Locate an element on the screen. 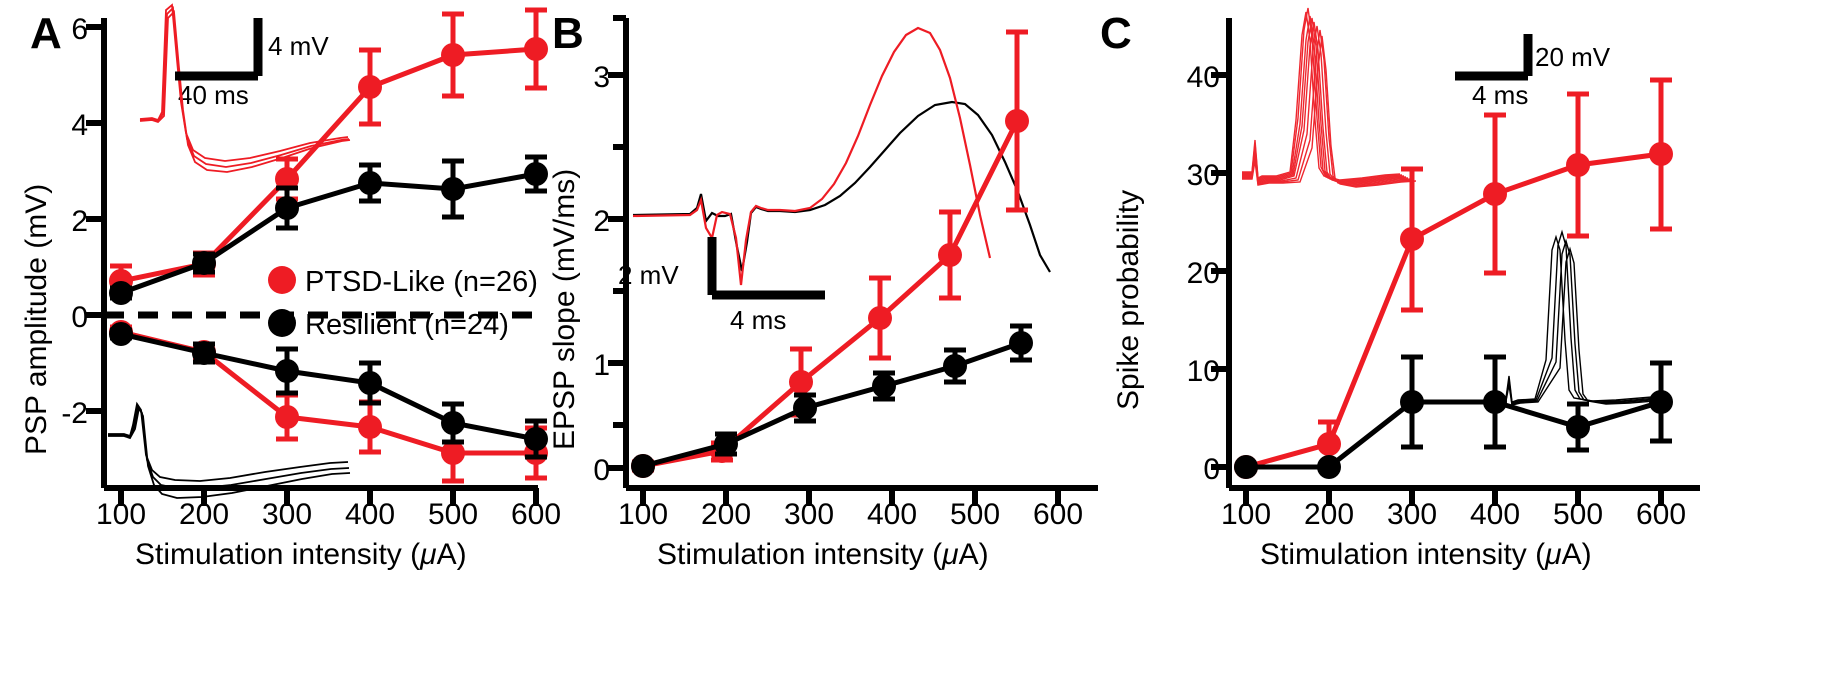 The image size is (1846, 688). panel-b-inset-hscale-label: 4 ms is located at coordinates (758, 320).